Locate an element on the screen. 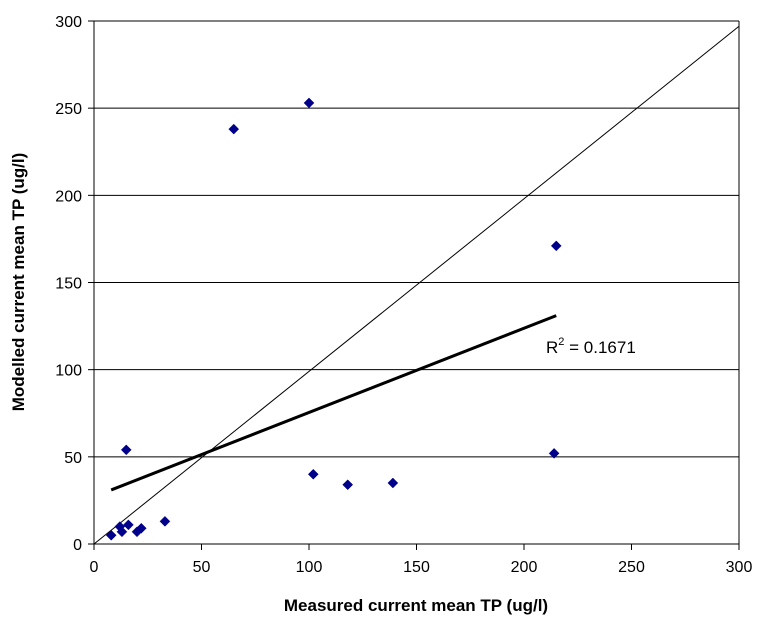 This screenshot has height=624, width=757. x-tick-label: 250 is located at coordinates (631, 567).